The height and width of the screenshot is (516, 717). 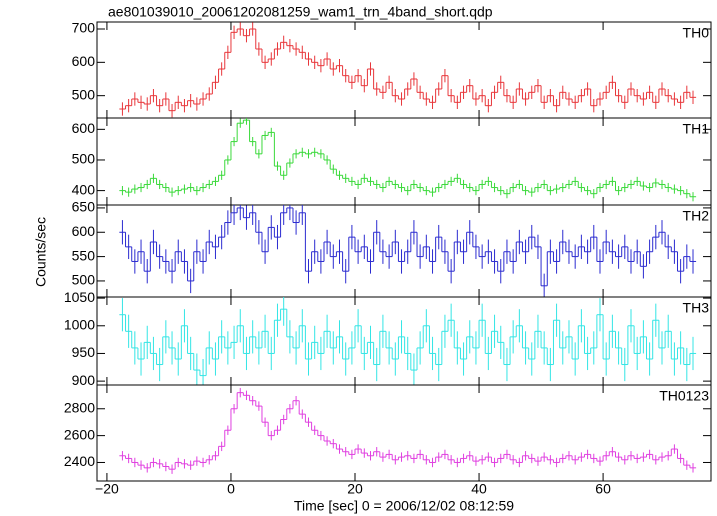 I want to click on panel-label: TH0123, so click(x=684, y=396).